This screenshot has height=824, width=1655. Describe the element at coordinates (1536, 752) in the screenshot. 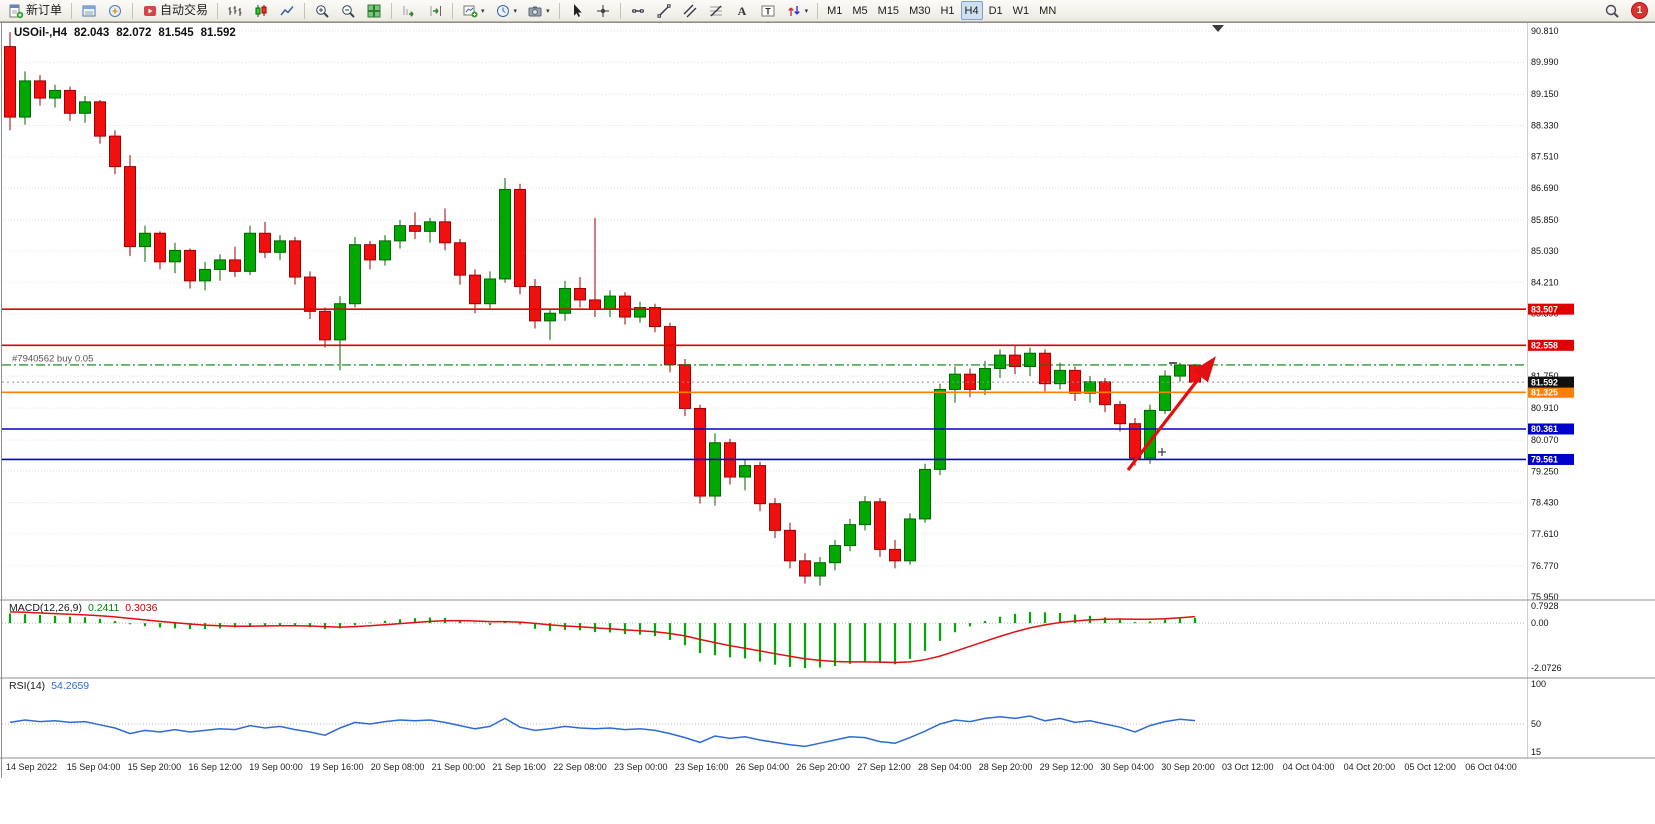

I see `svg-text: 15` at that location.